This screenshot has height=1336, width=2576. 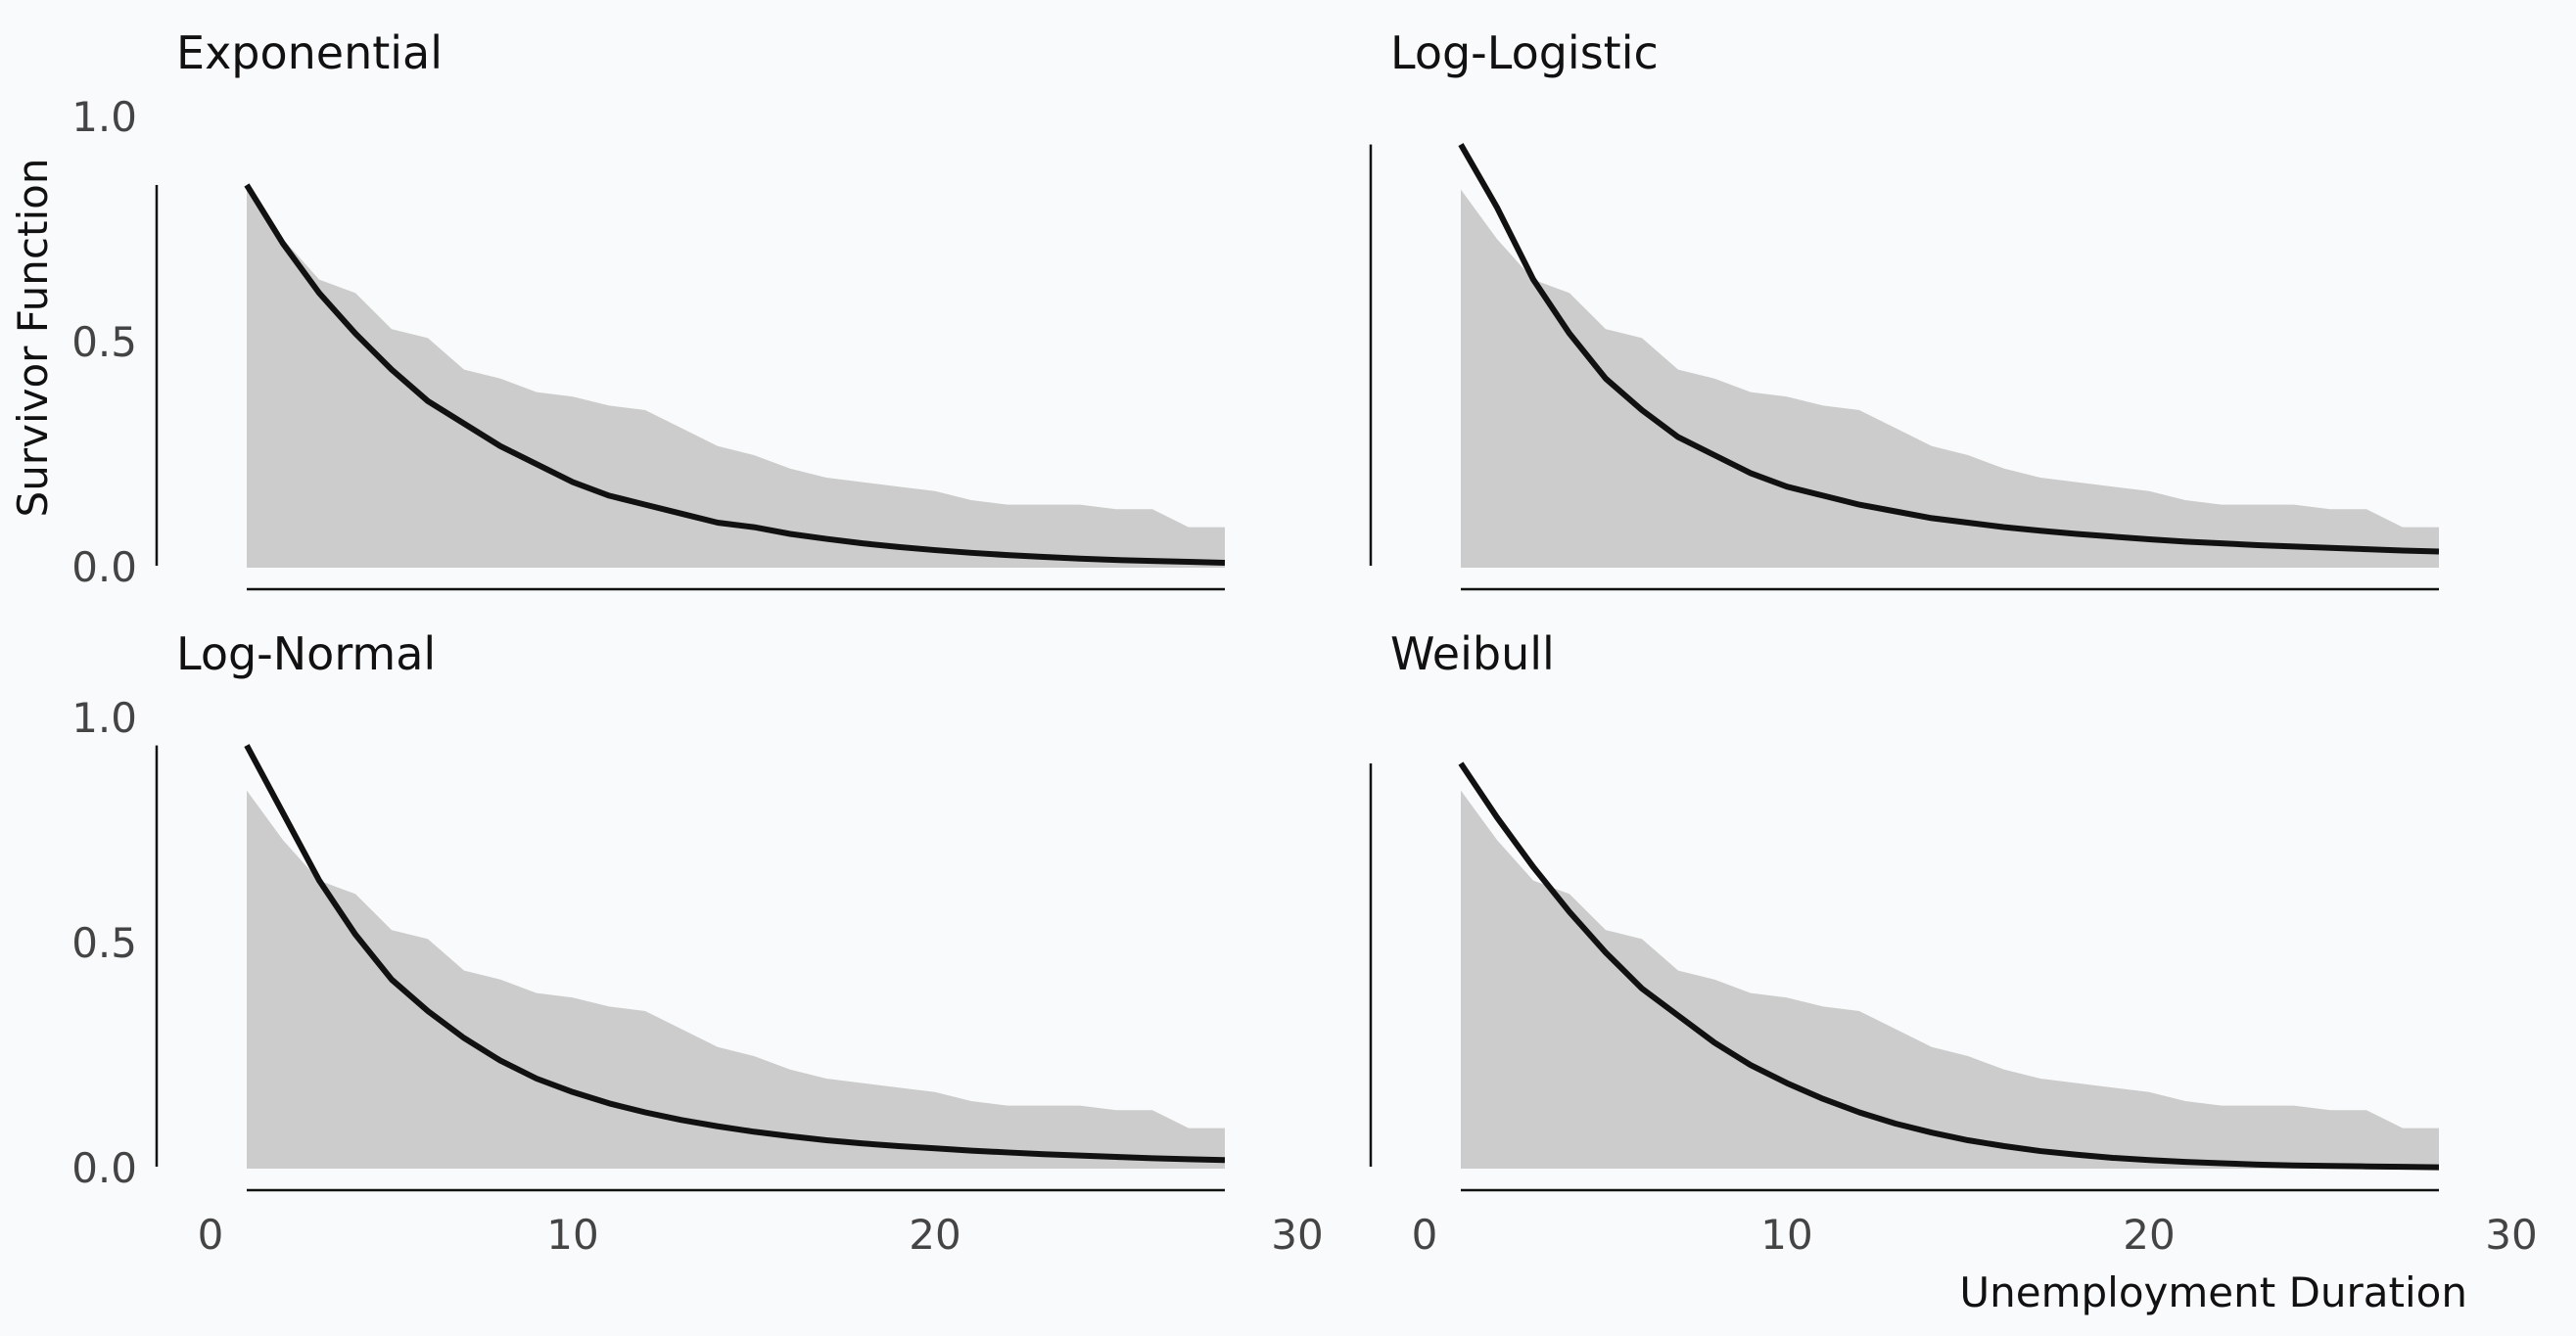 I want to click on panel-title: Weibull, so click(x=1472, y=653).